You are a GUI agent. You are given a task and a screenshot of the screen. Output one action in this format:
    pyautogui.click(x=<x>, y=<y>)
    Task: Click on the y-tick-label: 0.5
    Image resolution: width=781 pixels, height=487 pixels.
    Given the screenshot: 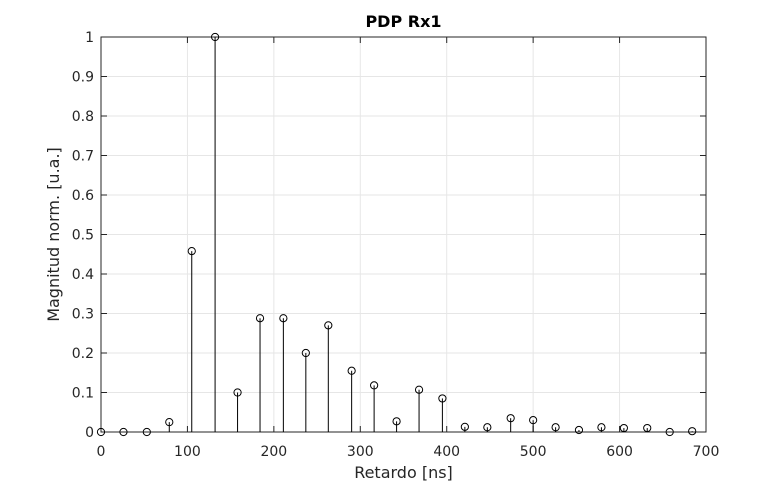 What is the action you would take?
    pyautogui.click(x=83, y=236)
    